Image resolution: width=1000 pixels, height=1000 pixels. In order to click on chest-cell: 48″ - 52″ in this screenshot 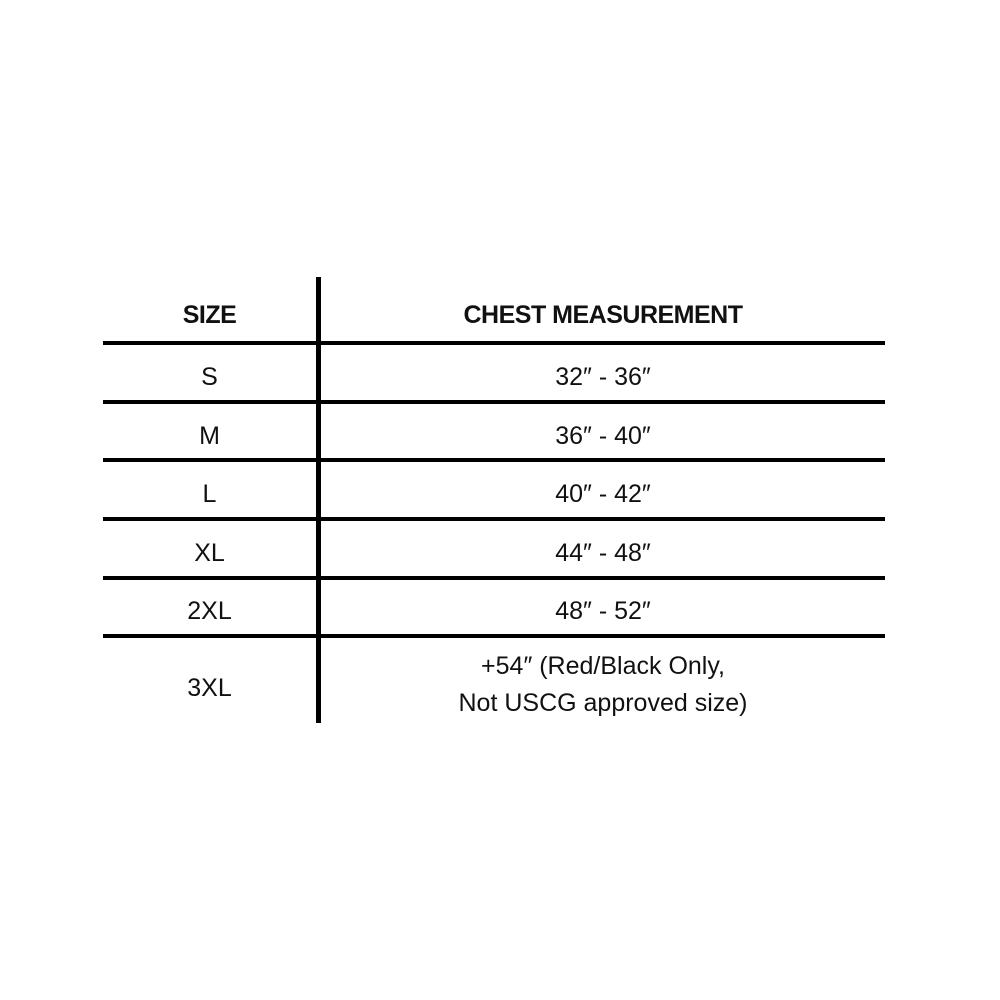, I will do `click(603, 611)`.